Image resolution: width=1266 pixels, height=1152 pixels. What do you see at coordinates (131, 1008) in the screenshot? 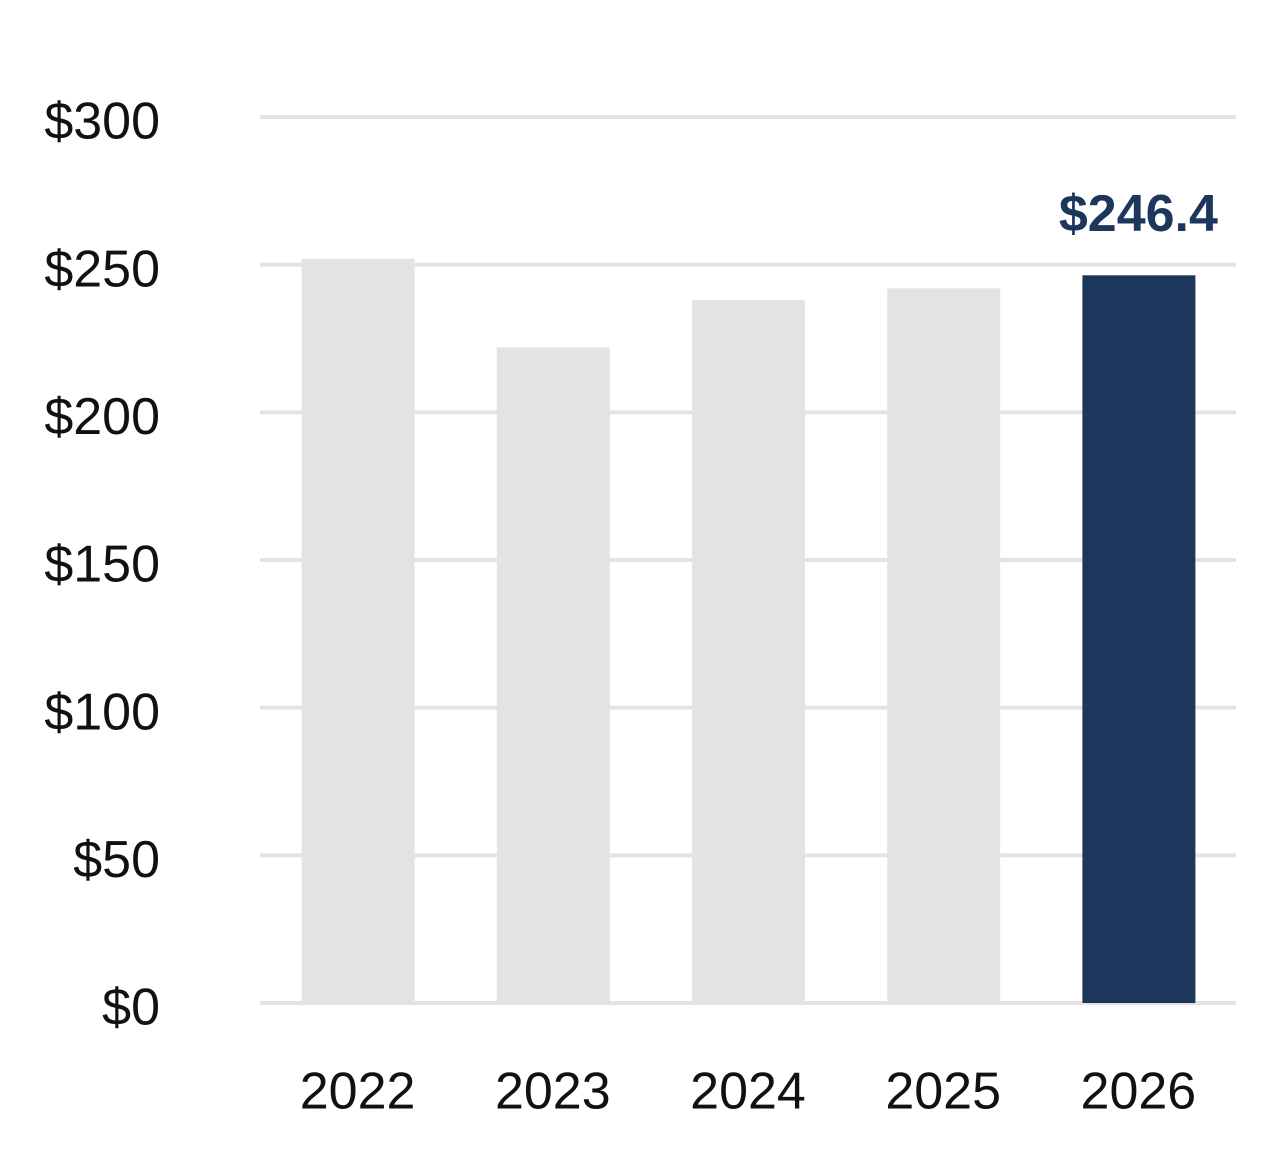
I see `y-tick-label: $0` at bounding box center [131, 1008].